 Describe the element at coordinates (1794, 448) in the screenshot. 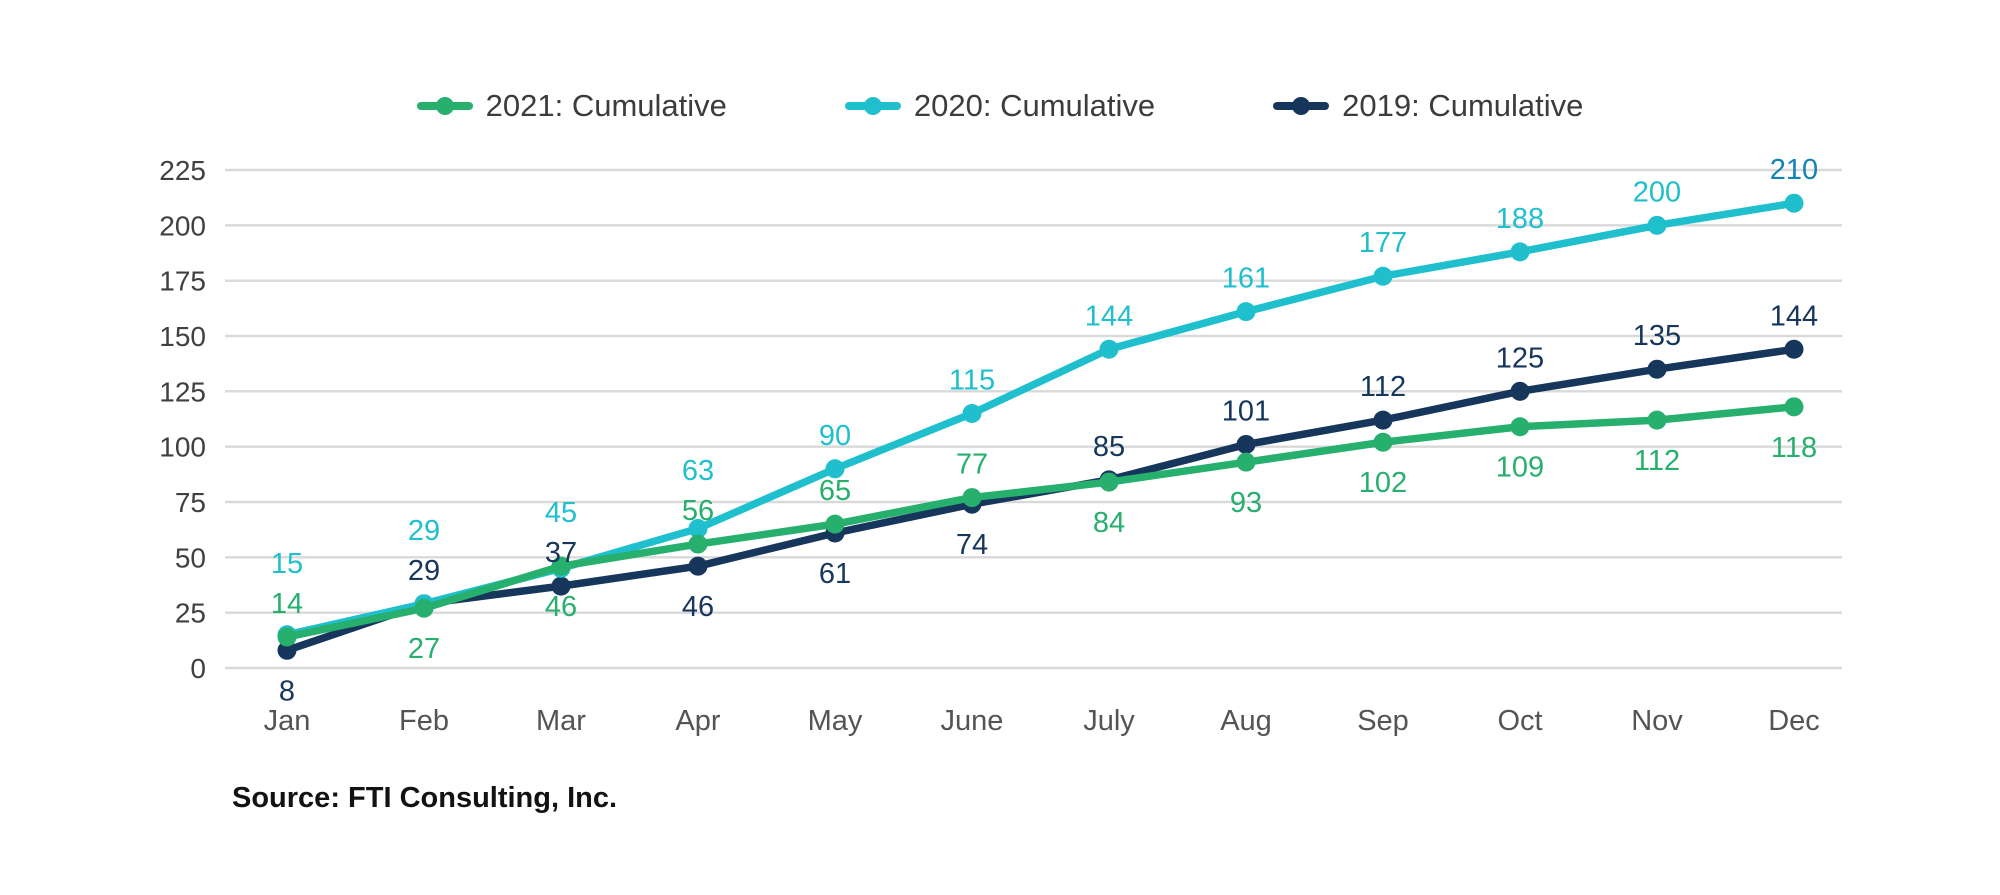

I see `svg-text: 118` at that location.